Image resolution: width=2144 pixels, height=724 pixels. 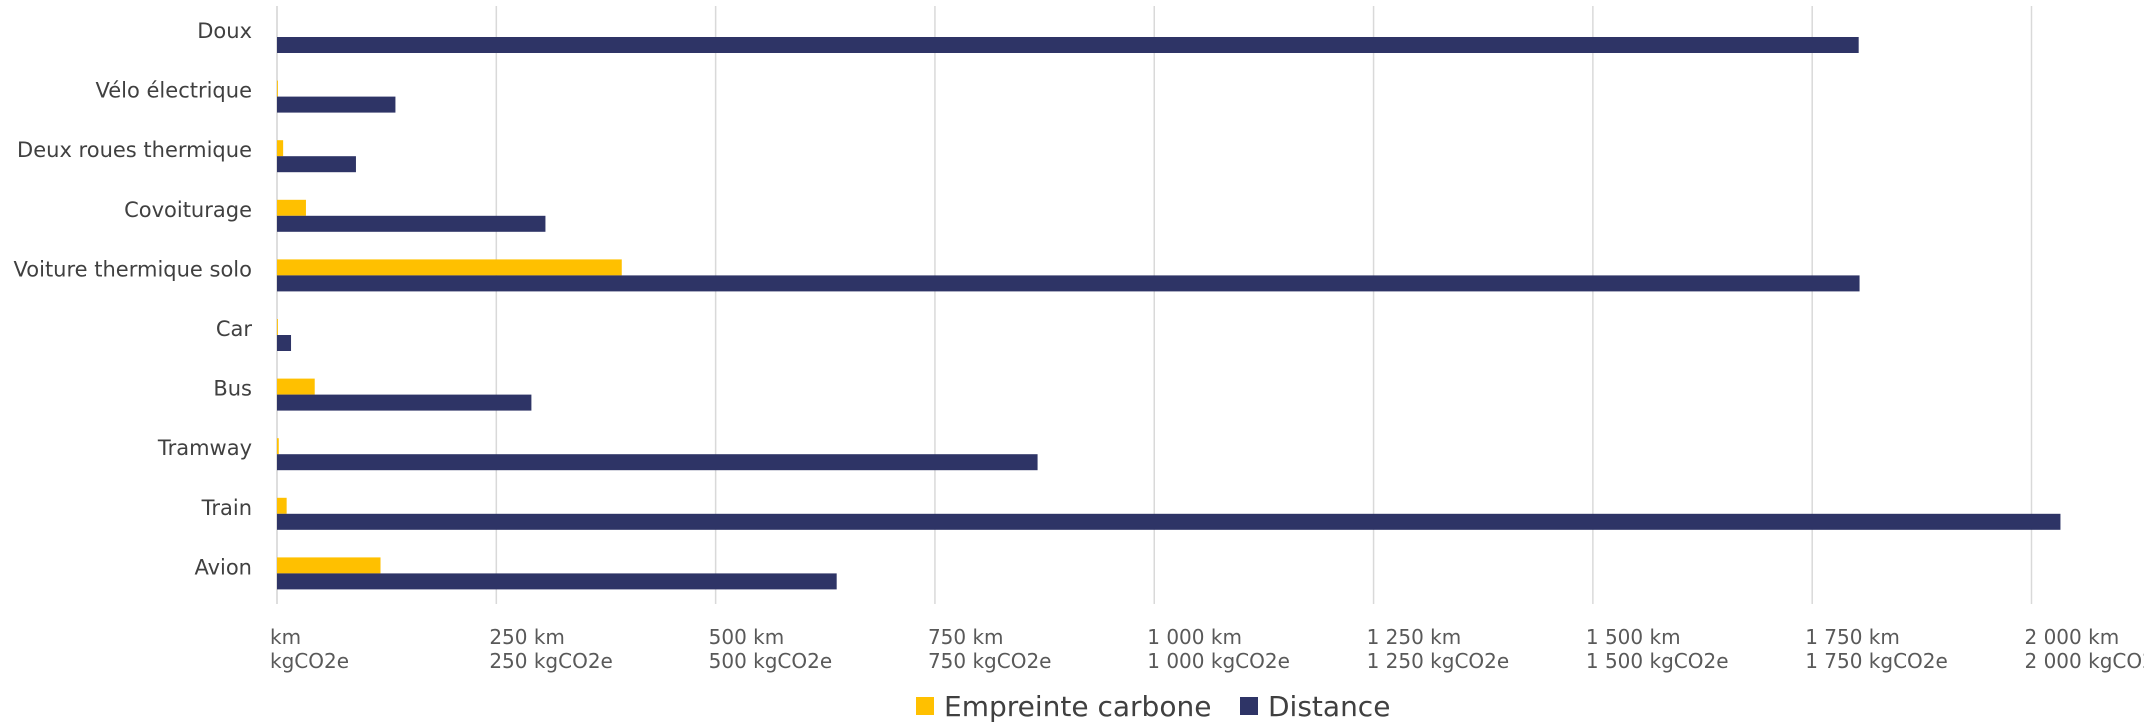 What do you see at coordinates (449, 267) in the screenshot?
I see `bar-empreinte-carbone-voiture-thermique-solo` at bounding box center [449, 267].